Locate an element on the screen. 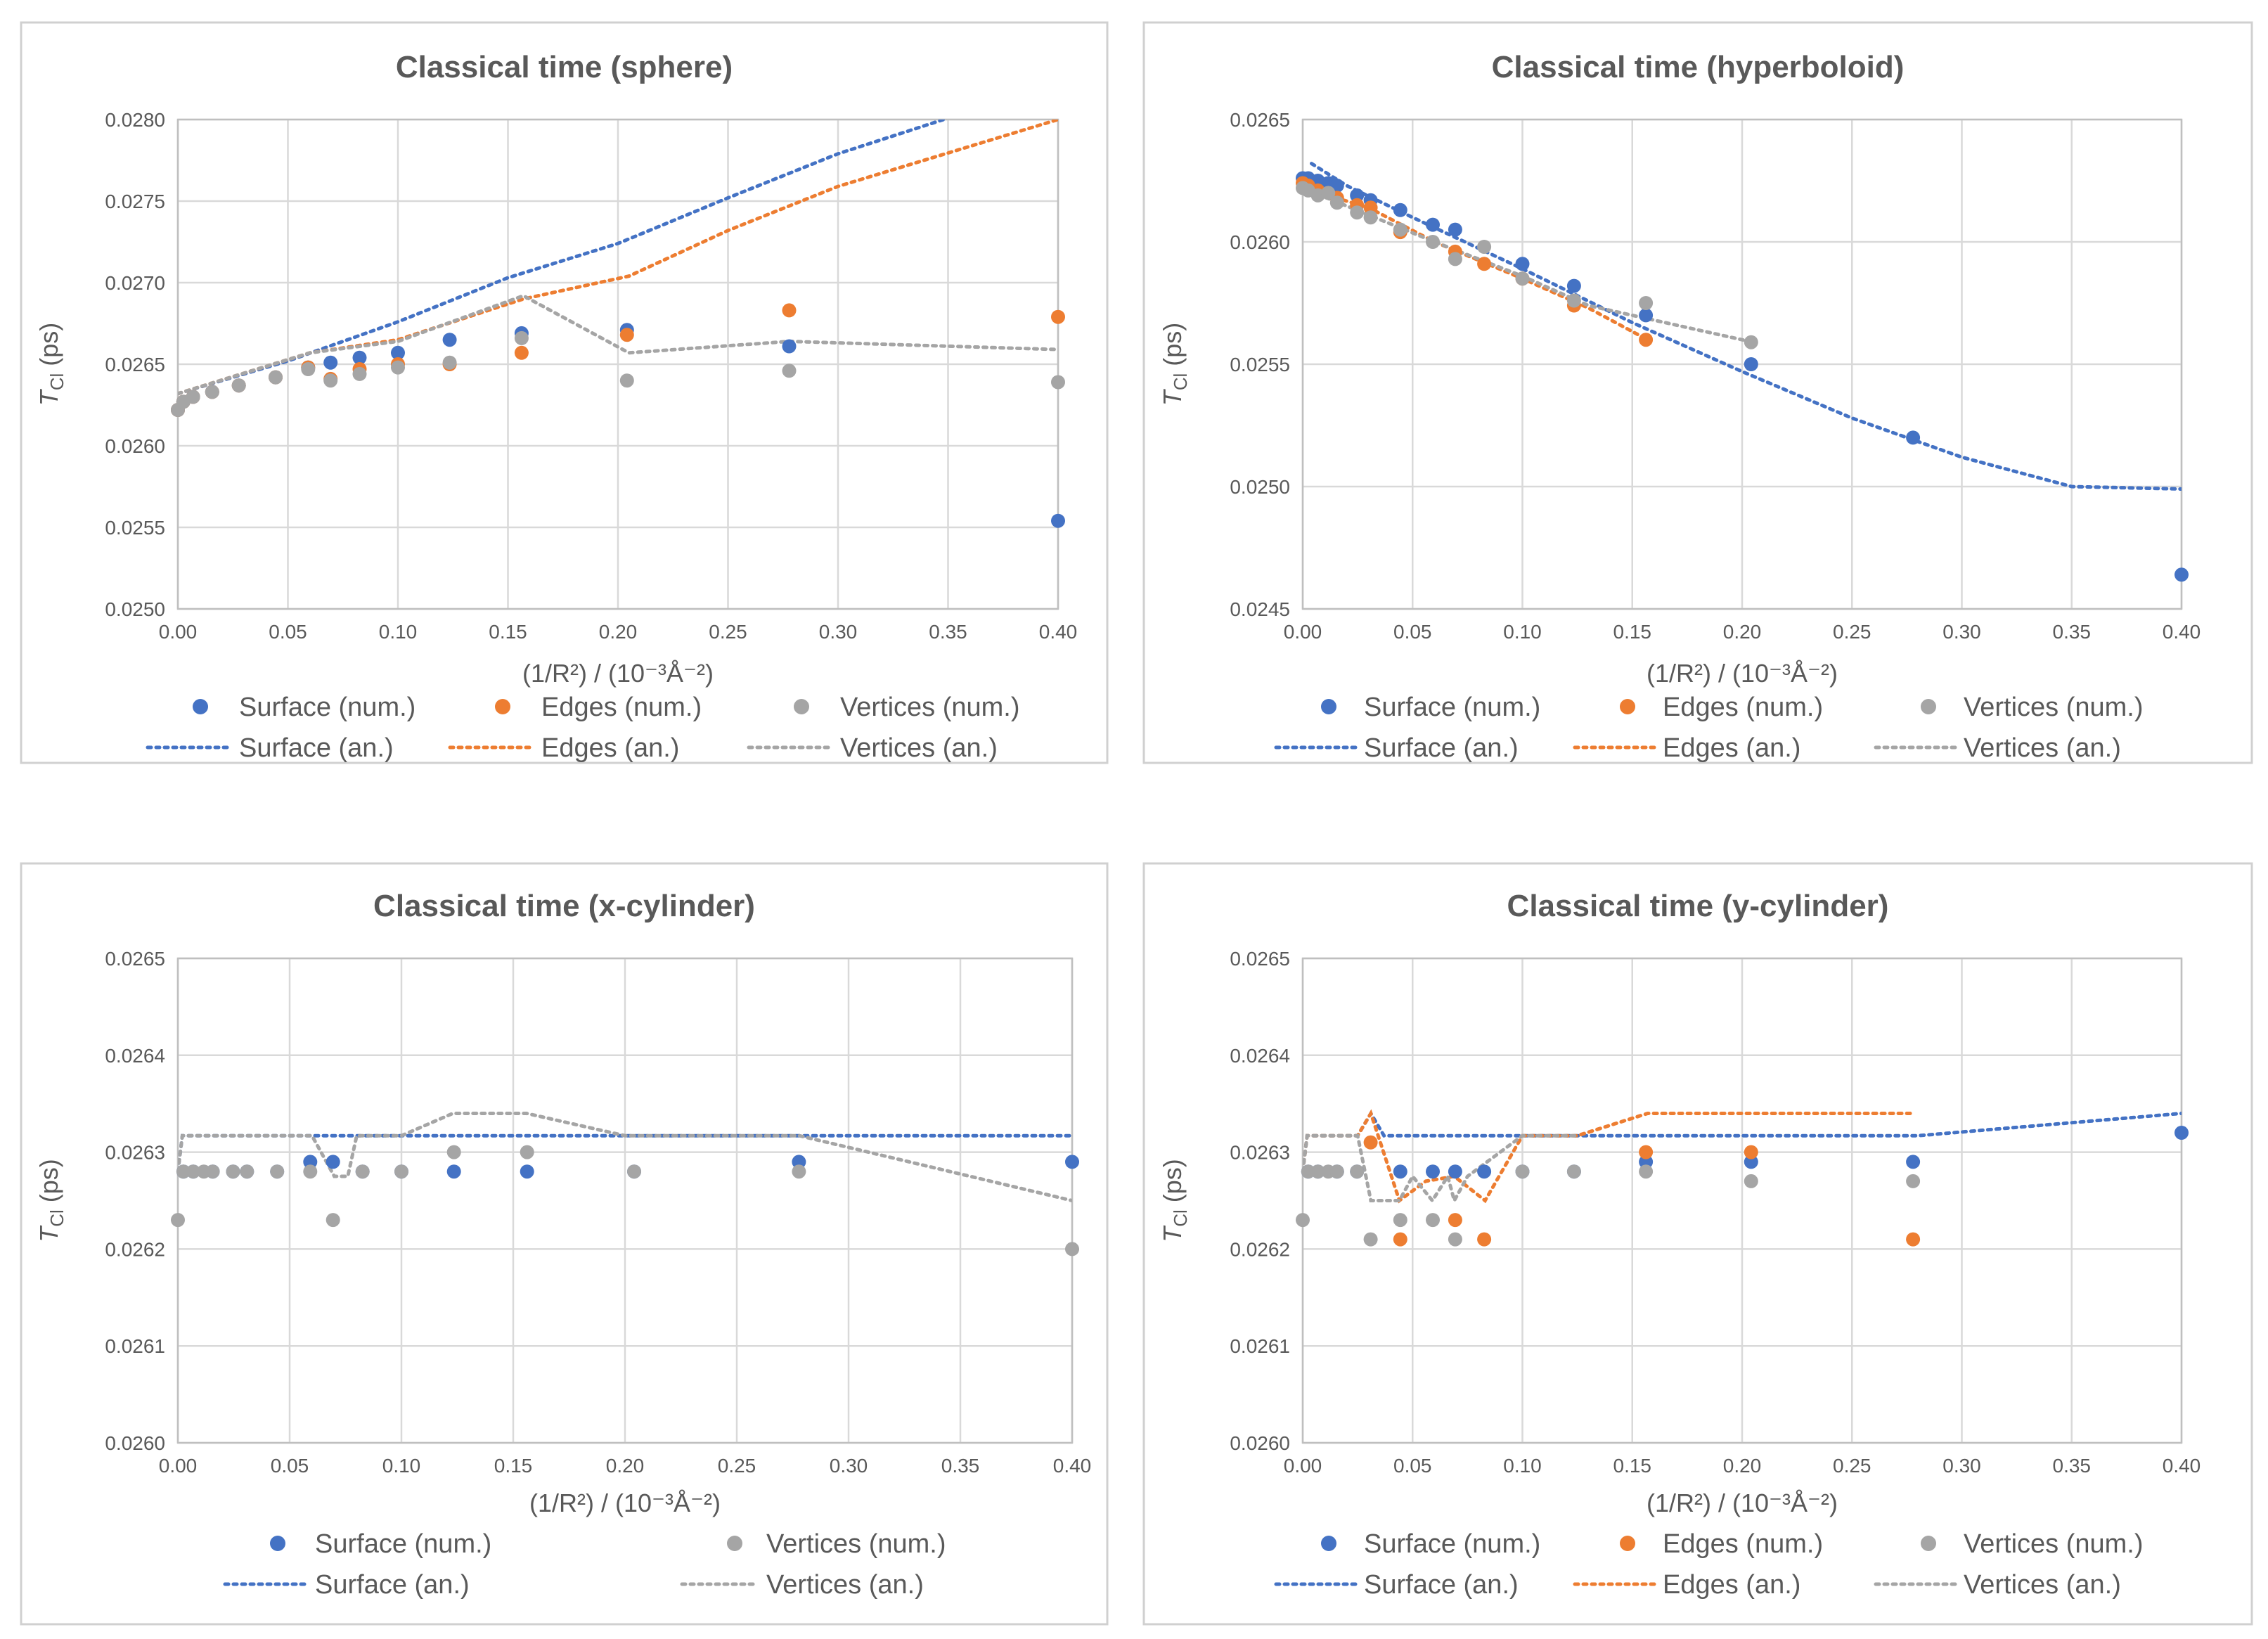  series-line-surface-an is located at coordinates (1746, 326).